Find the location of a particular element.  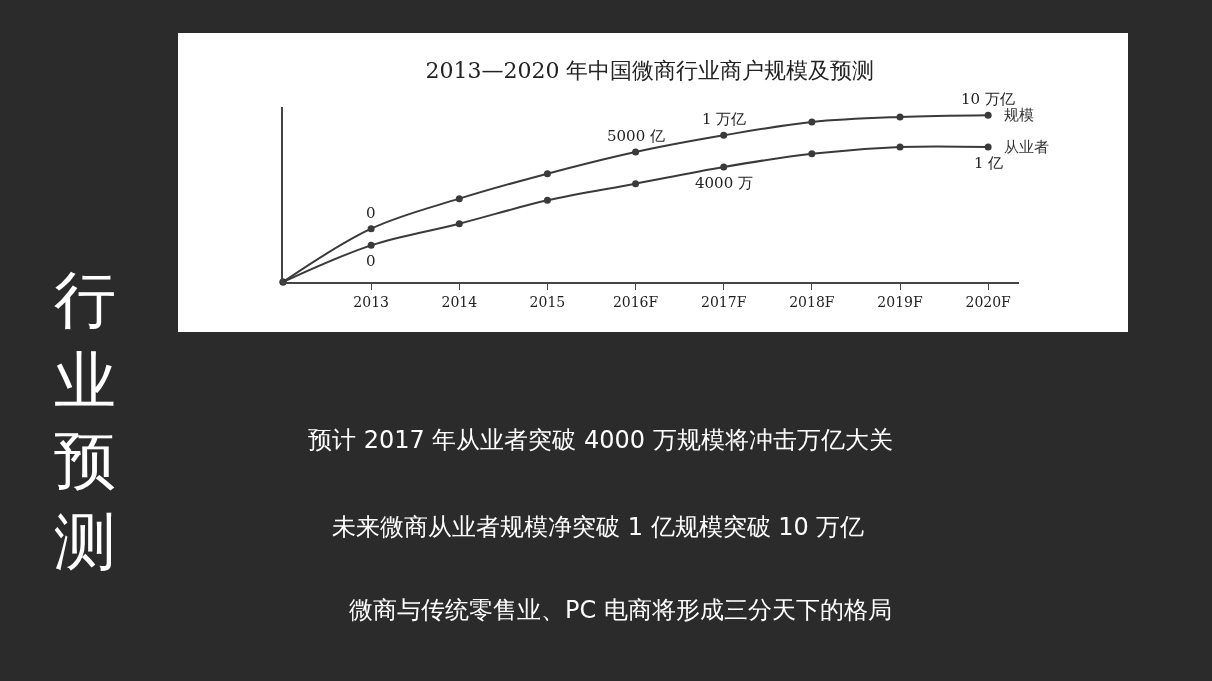

annotation: 10 万亿 is located at coordinates (988, 99).